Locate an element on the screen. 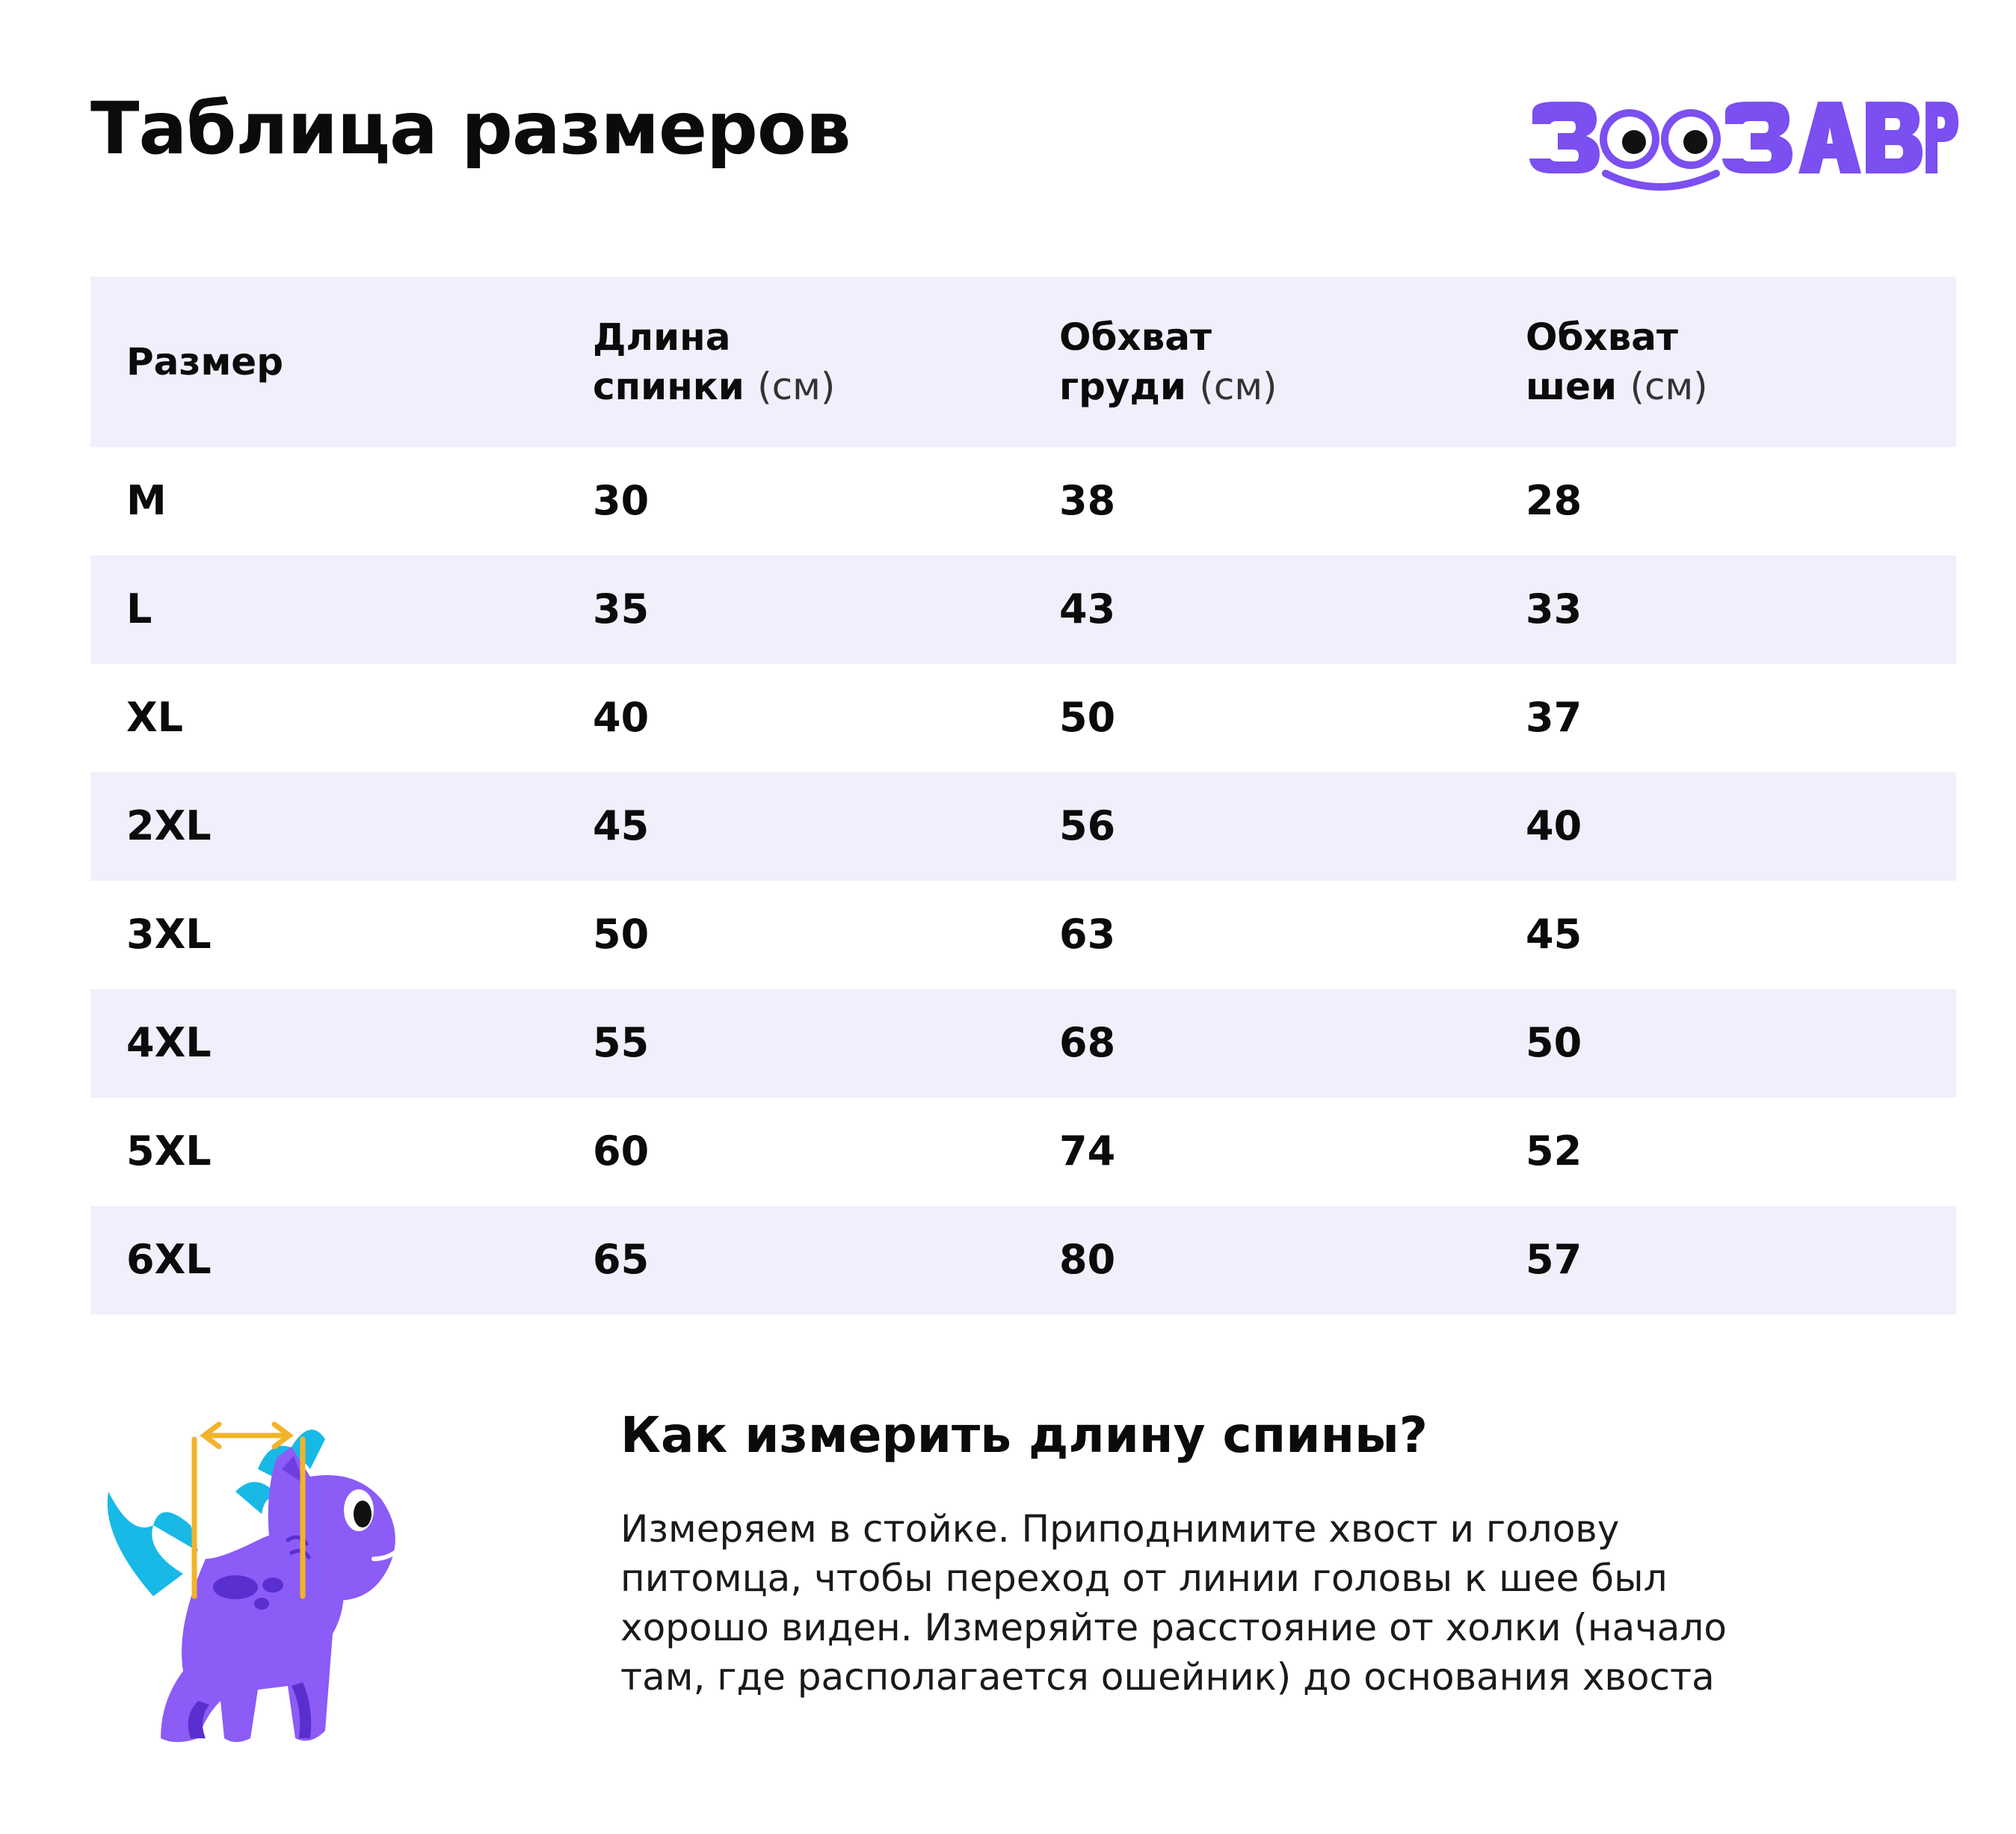  neck-girth-cell: 28 is located at coordinates (1554, 501).